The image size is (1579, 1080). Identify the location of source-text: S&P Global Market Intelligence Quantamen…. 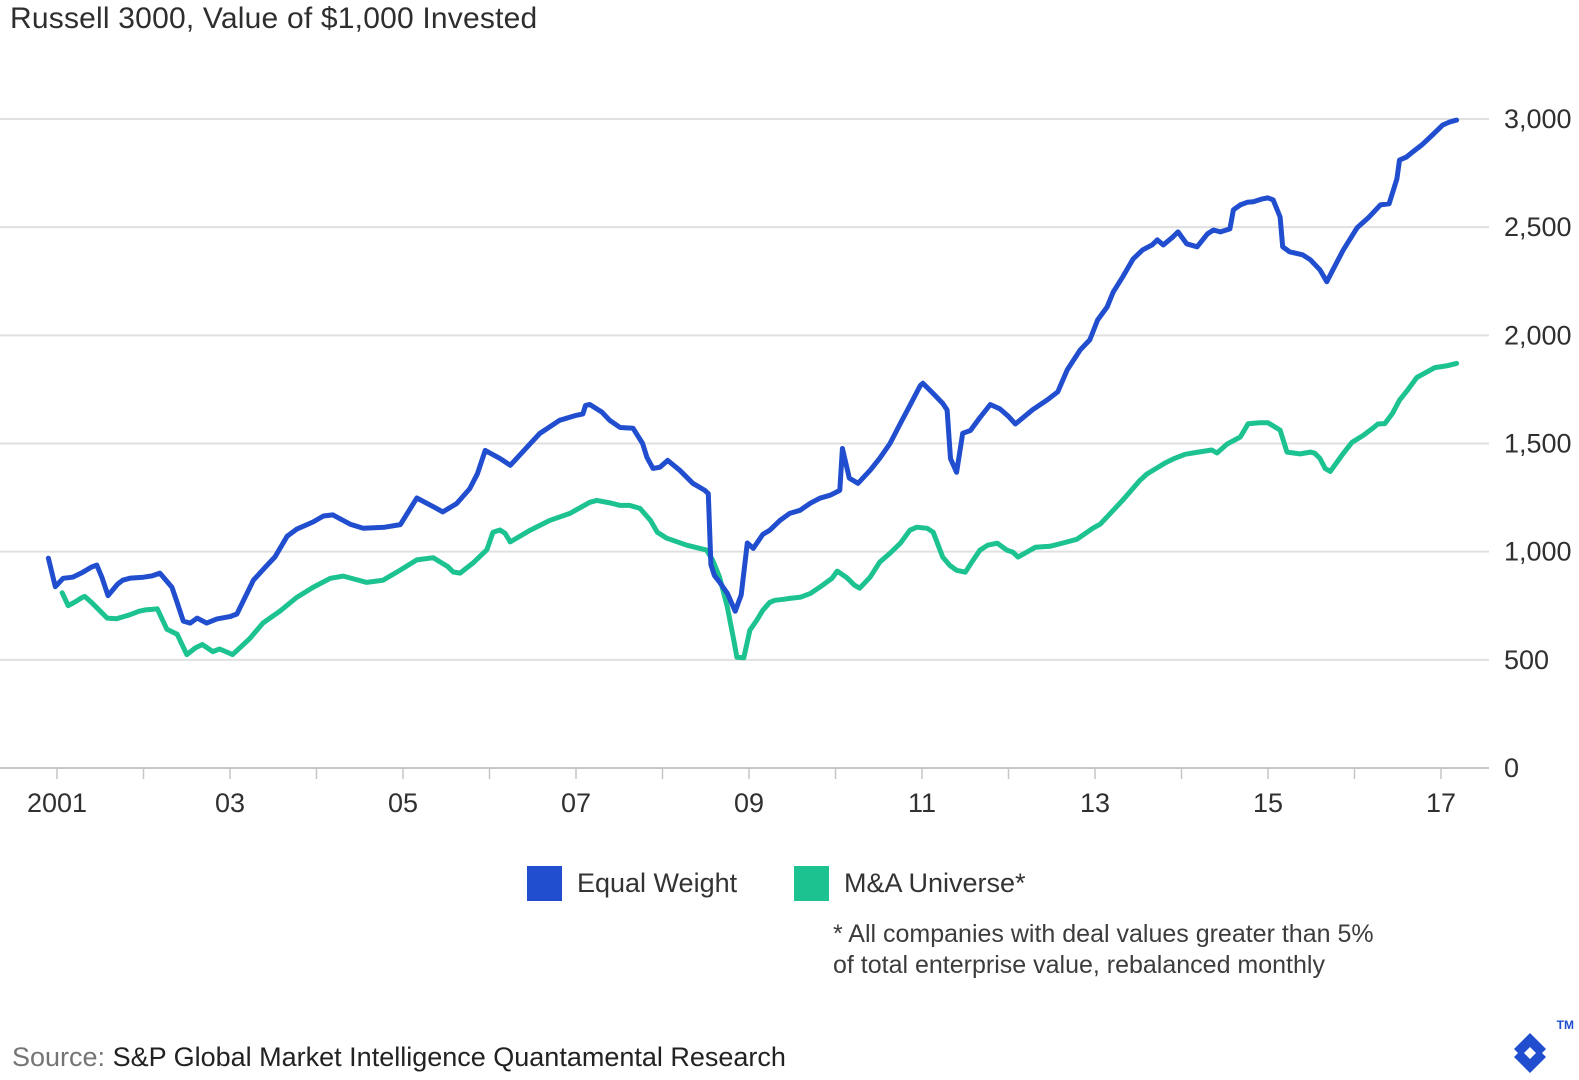
(445, 1057).